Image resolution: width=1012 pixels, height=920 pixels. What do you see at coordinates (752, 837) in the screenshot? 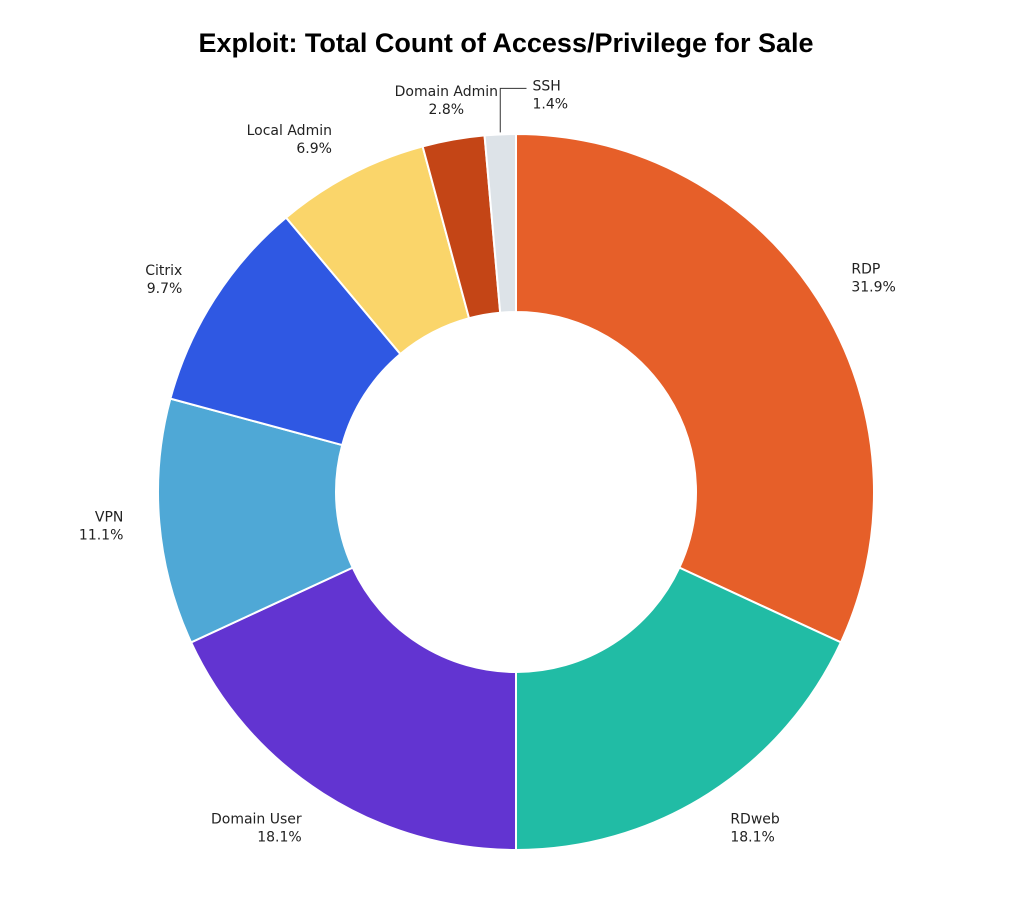
I see `value-label-rdweb: 18.1%` at bounding box center [752, 837].